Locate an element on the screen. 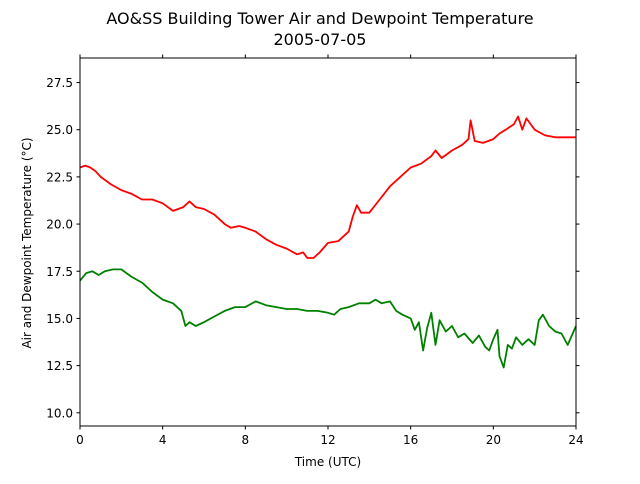 This screenshot has height=484, width=640. x-tick-label: 24 is located at coordinates (575, 440).